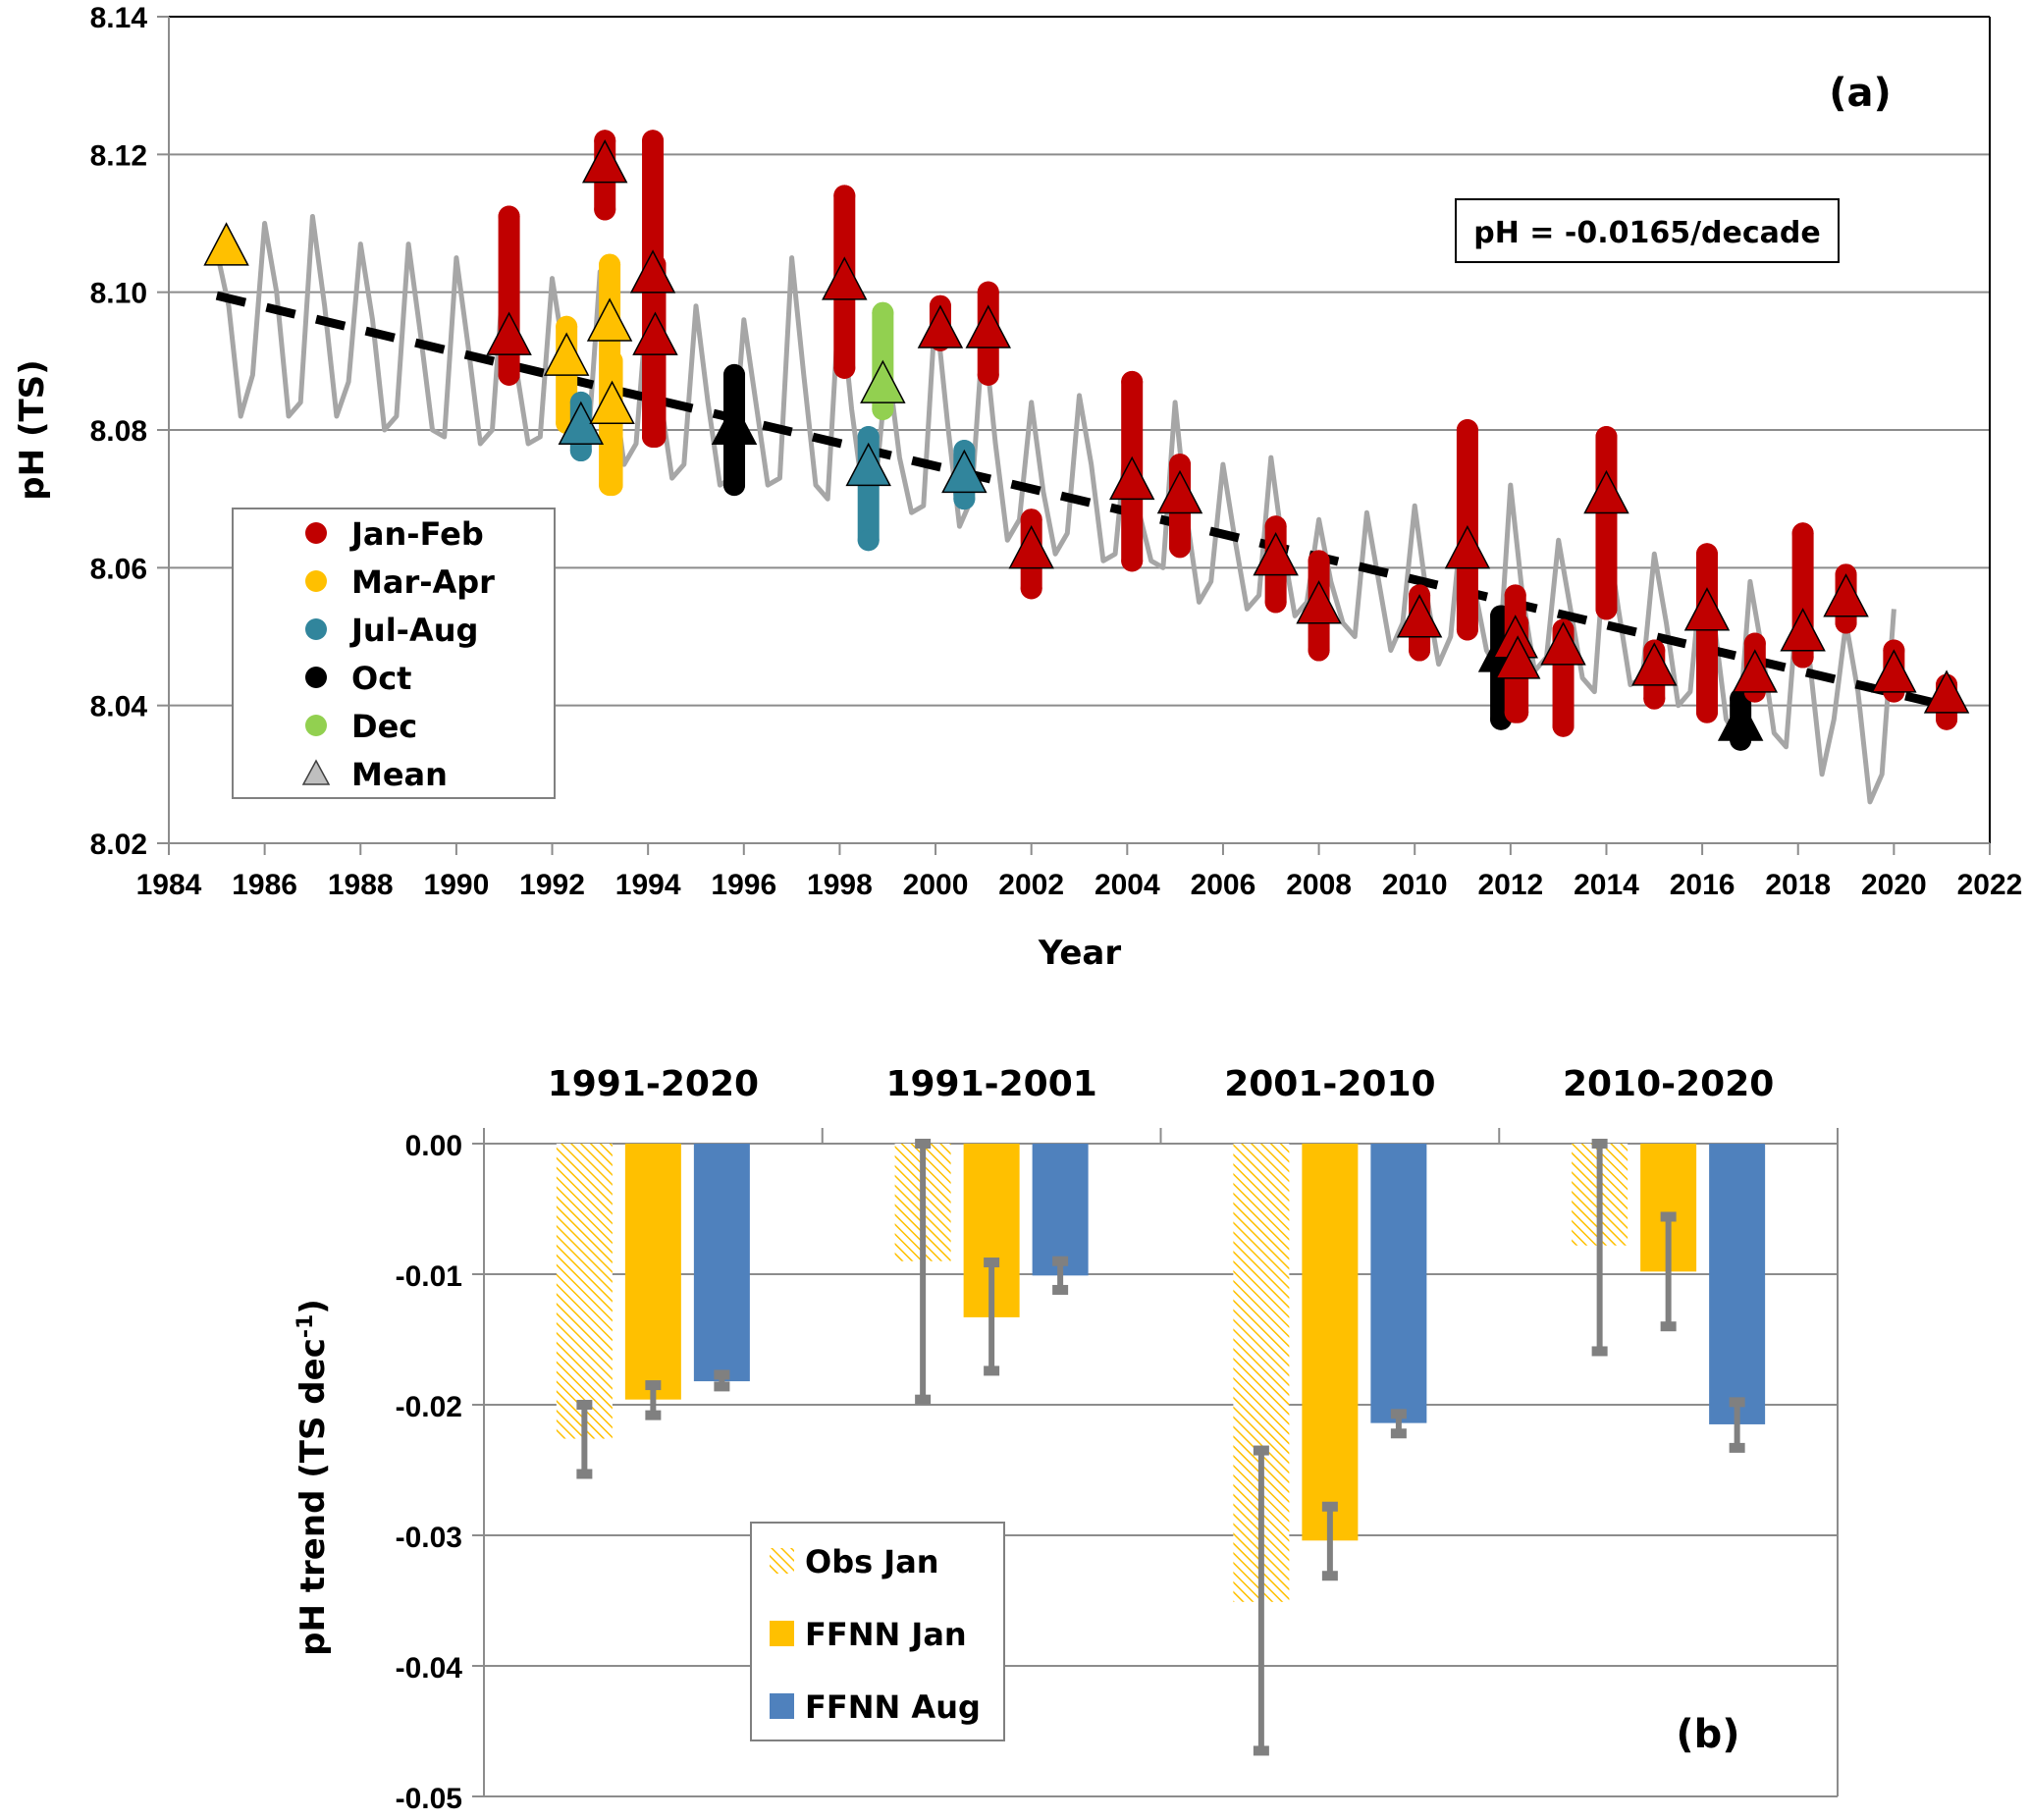 The height and width of the screenshot is (1820, 2029). What do you see at coordinates (1702, 885) in the screenshot?
I see `x-tick-label-a: 2016` at bounding box center [1702, 885].